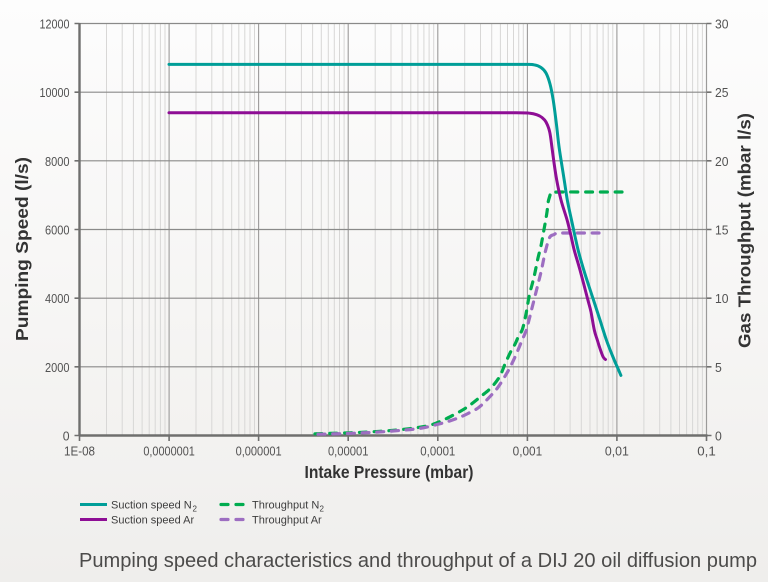 Image resolution: width=768 pixels, height=582 pixels. What do you see at coordinates (57, 368) in the screenshot?
I see `svg-text: 2000` at bounding box center [57, 368].